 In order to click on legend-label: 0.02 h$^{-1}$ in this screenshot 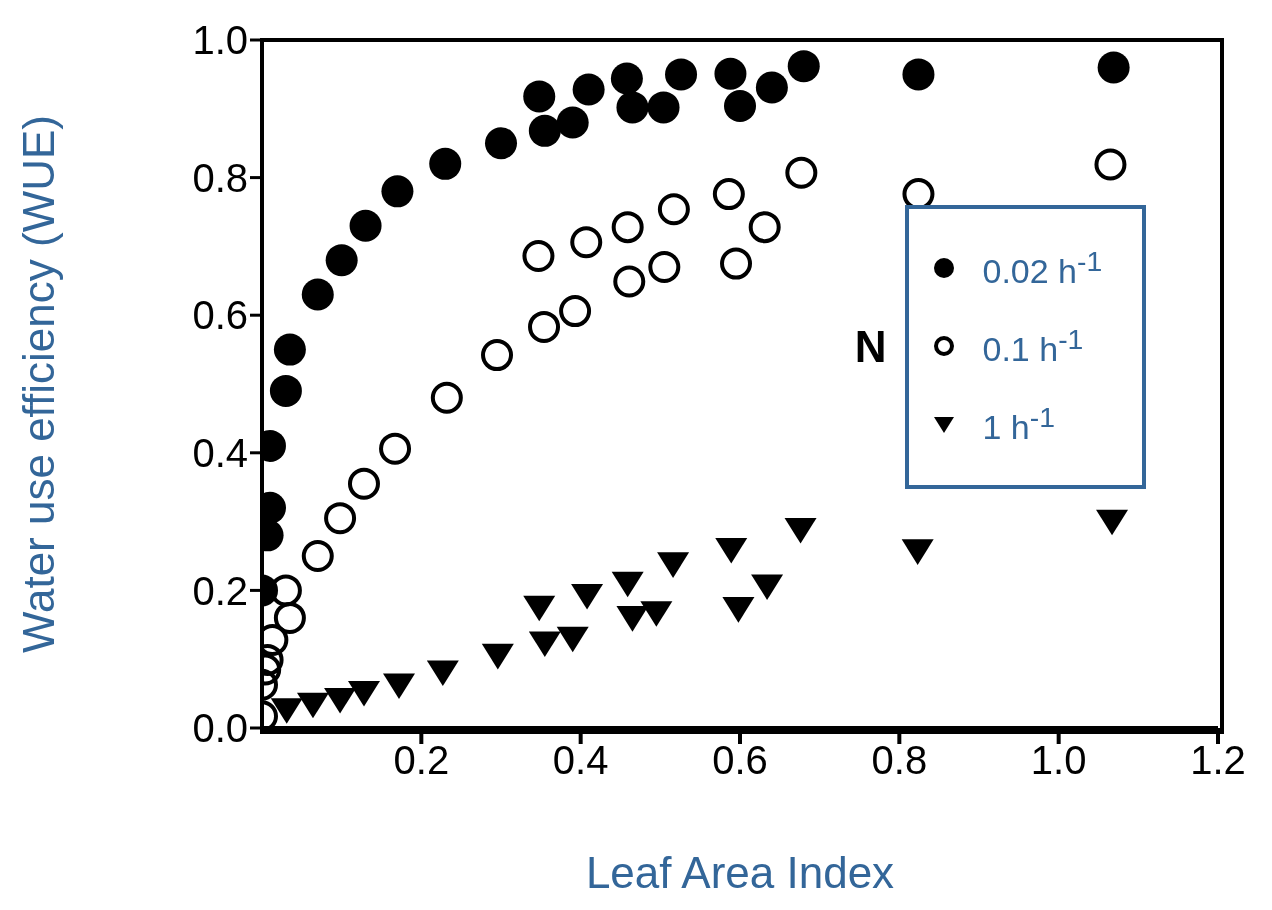, I will do `click(1042, 268)`.